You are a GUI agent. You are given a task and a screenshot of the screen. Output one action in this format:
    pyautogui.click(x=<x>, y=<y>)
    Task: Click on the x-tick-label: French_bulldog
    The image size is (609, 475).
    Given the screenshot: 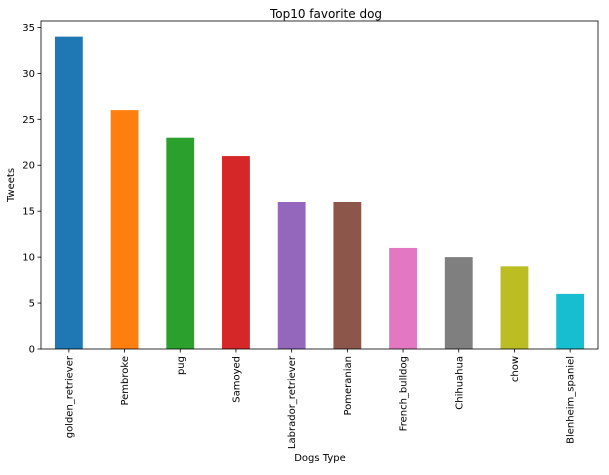 What is the action you would take?
    pyautogui.click(x=404, y=393)
    